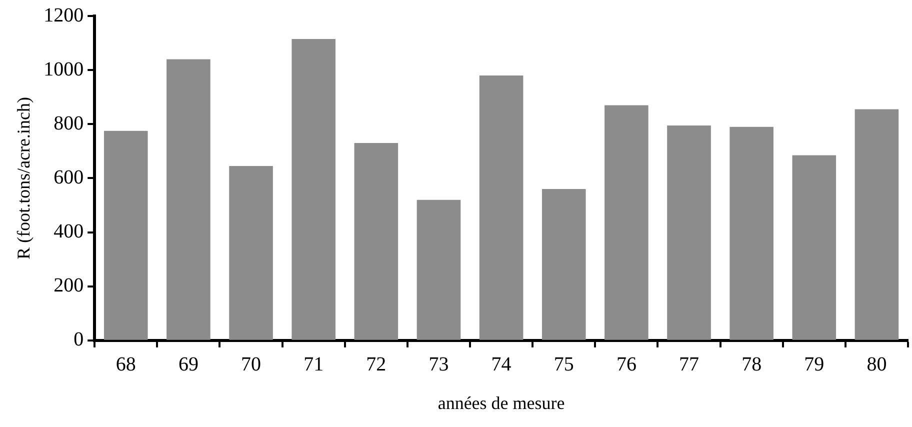  What do you see at coordinates (69, 231) in the screenshot?
I see `y-tick-label: 400` at bounding box center [69, 231].